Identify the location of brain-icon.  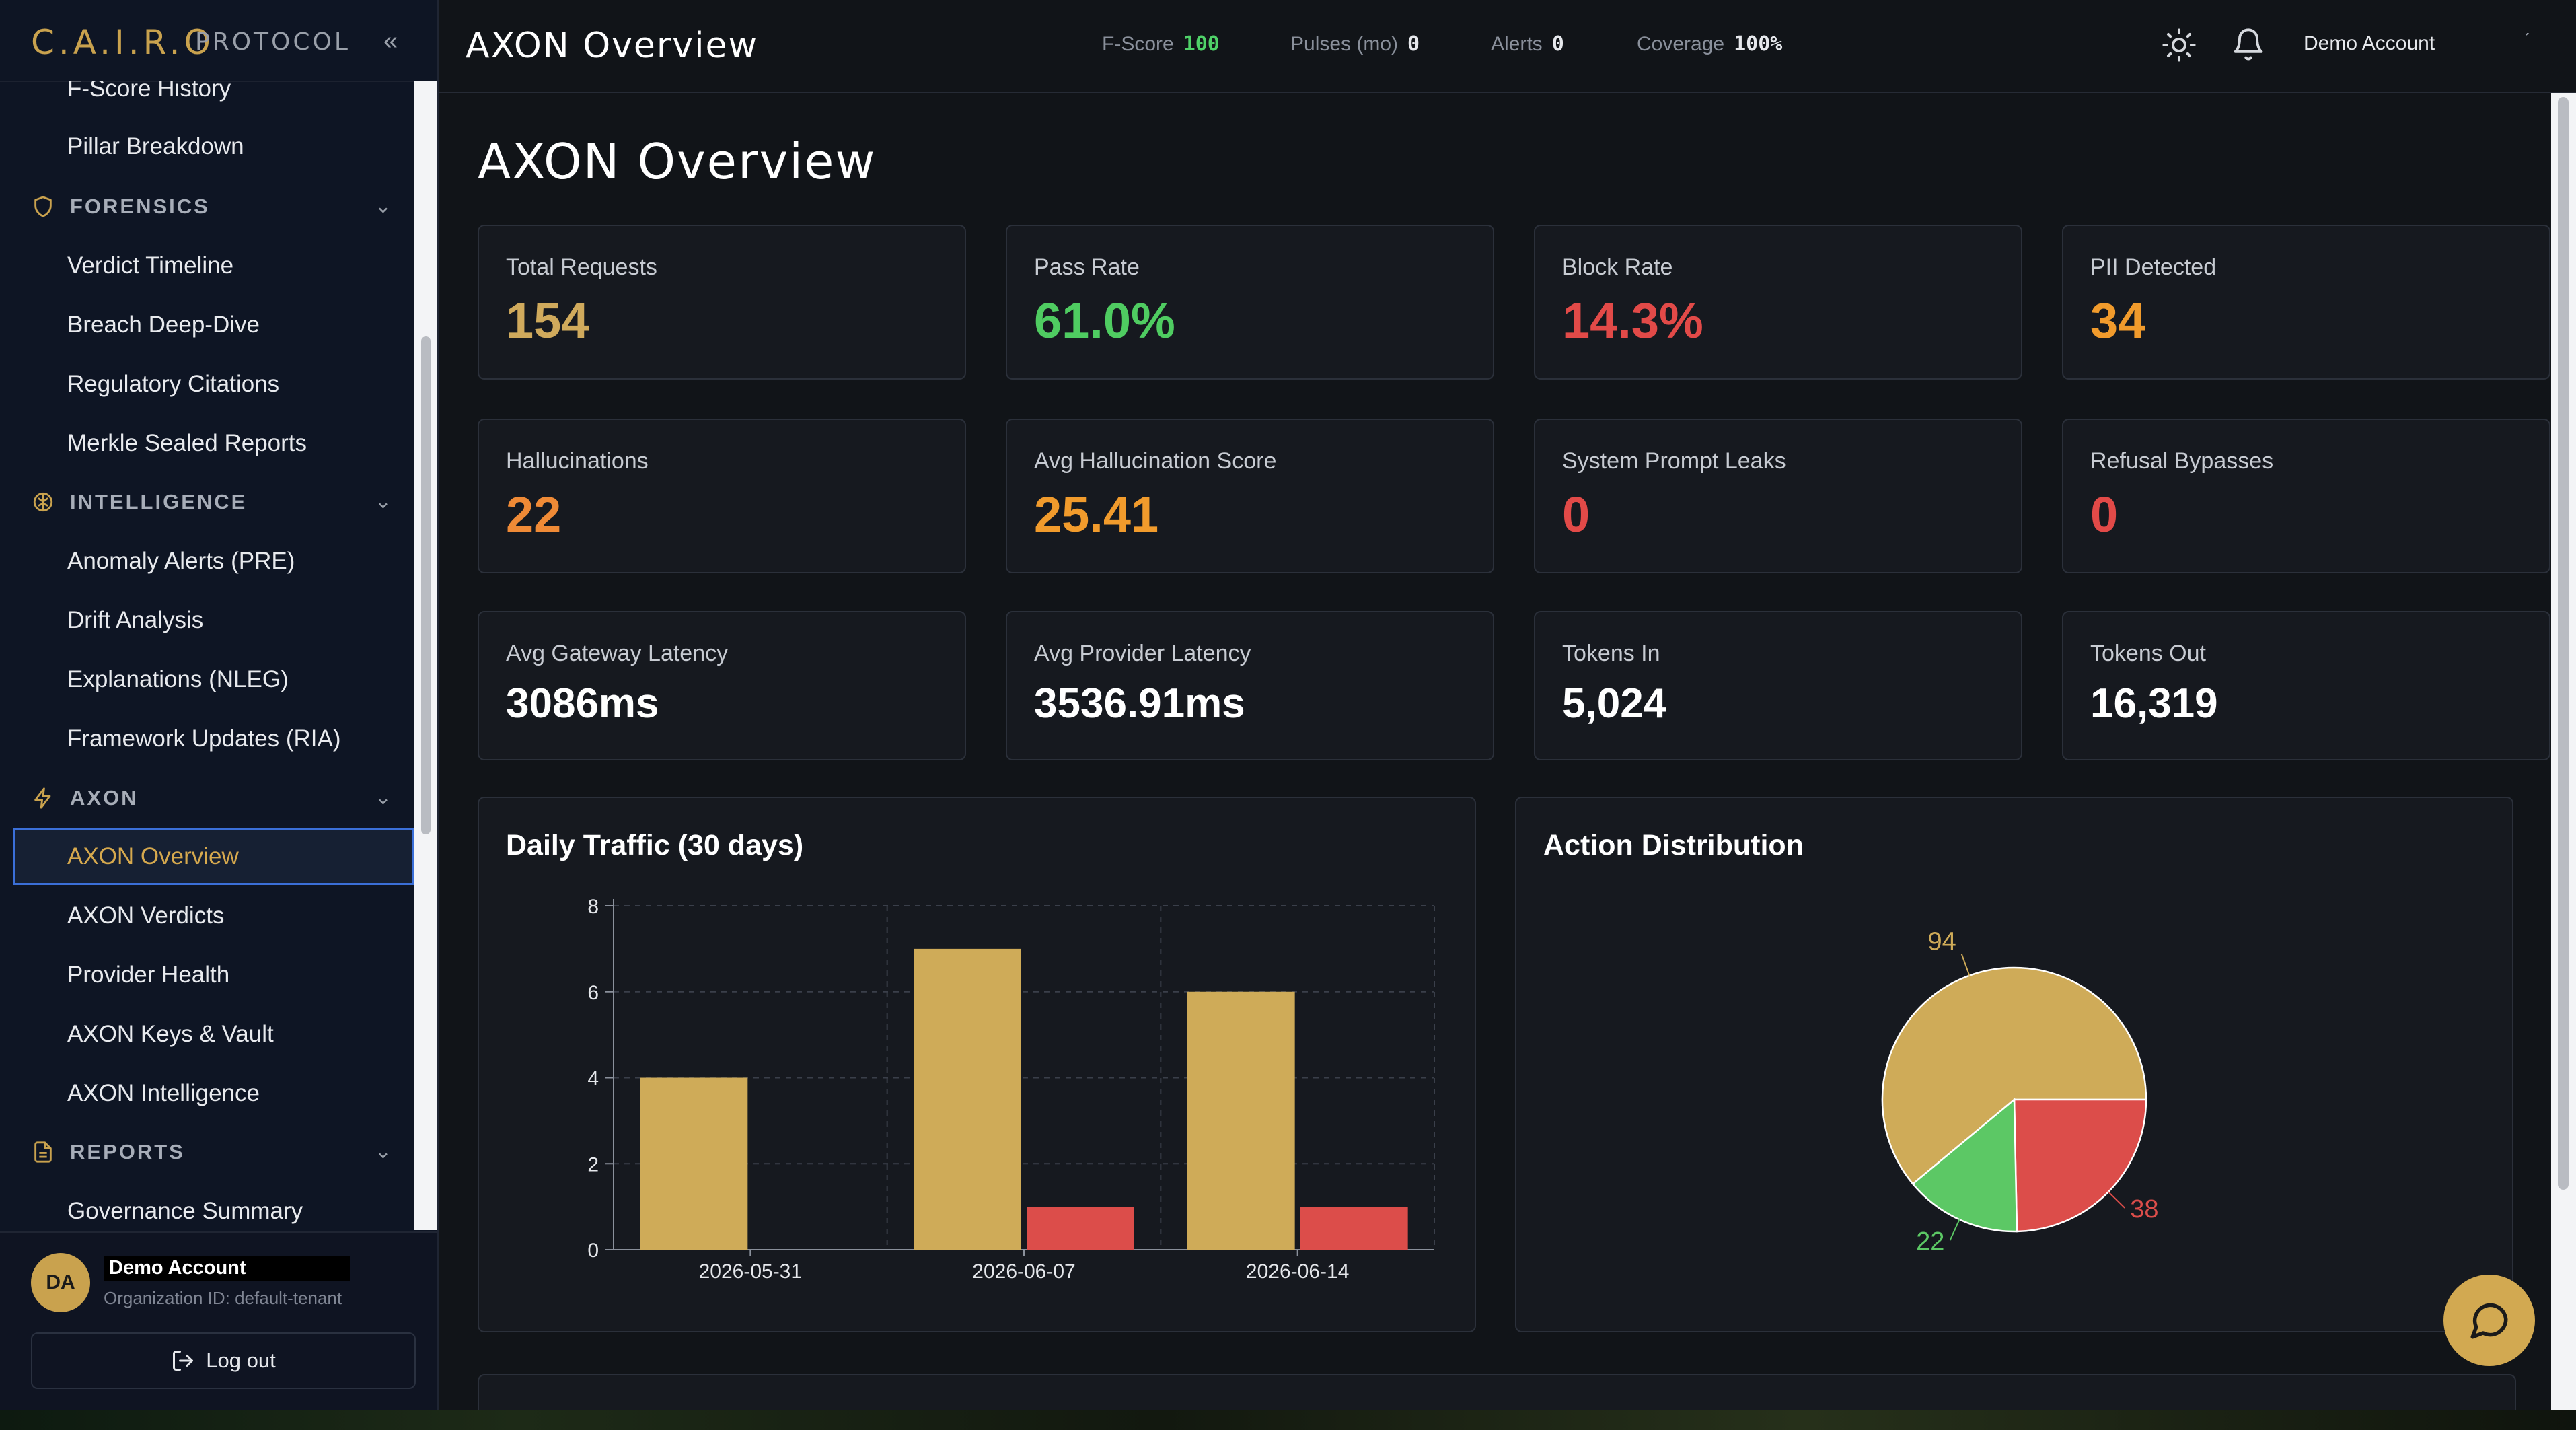
(44, 502).